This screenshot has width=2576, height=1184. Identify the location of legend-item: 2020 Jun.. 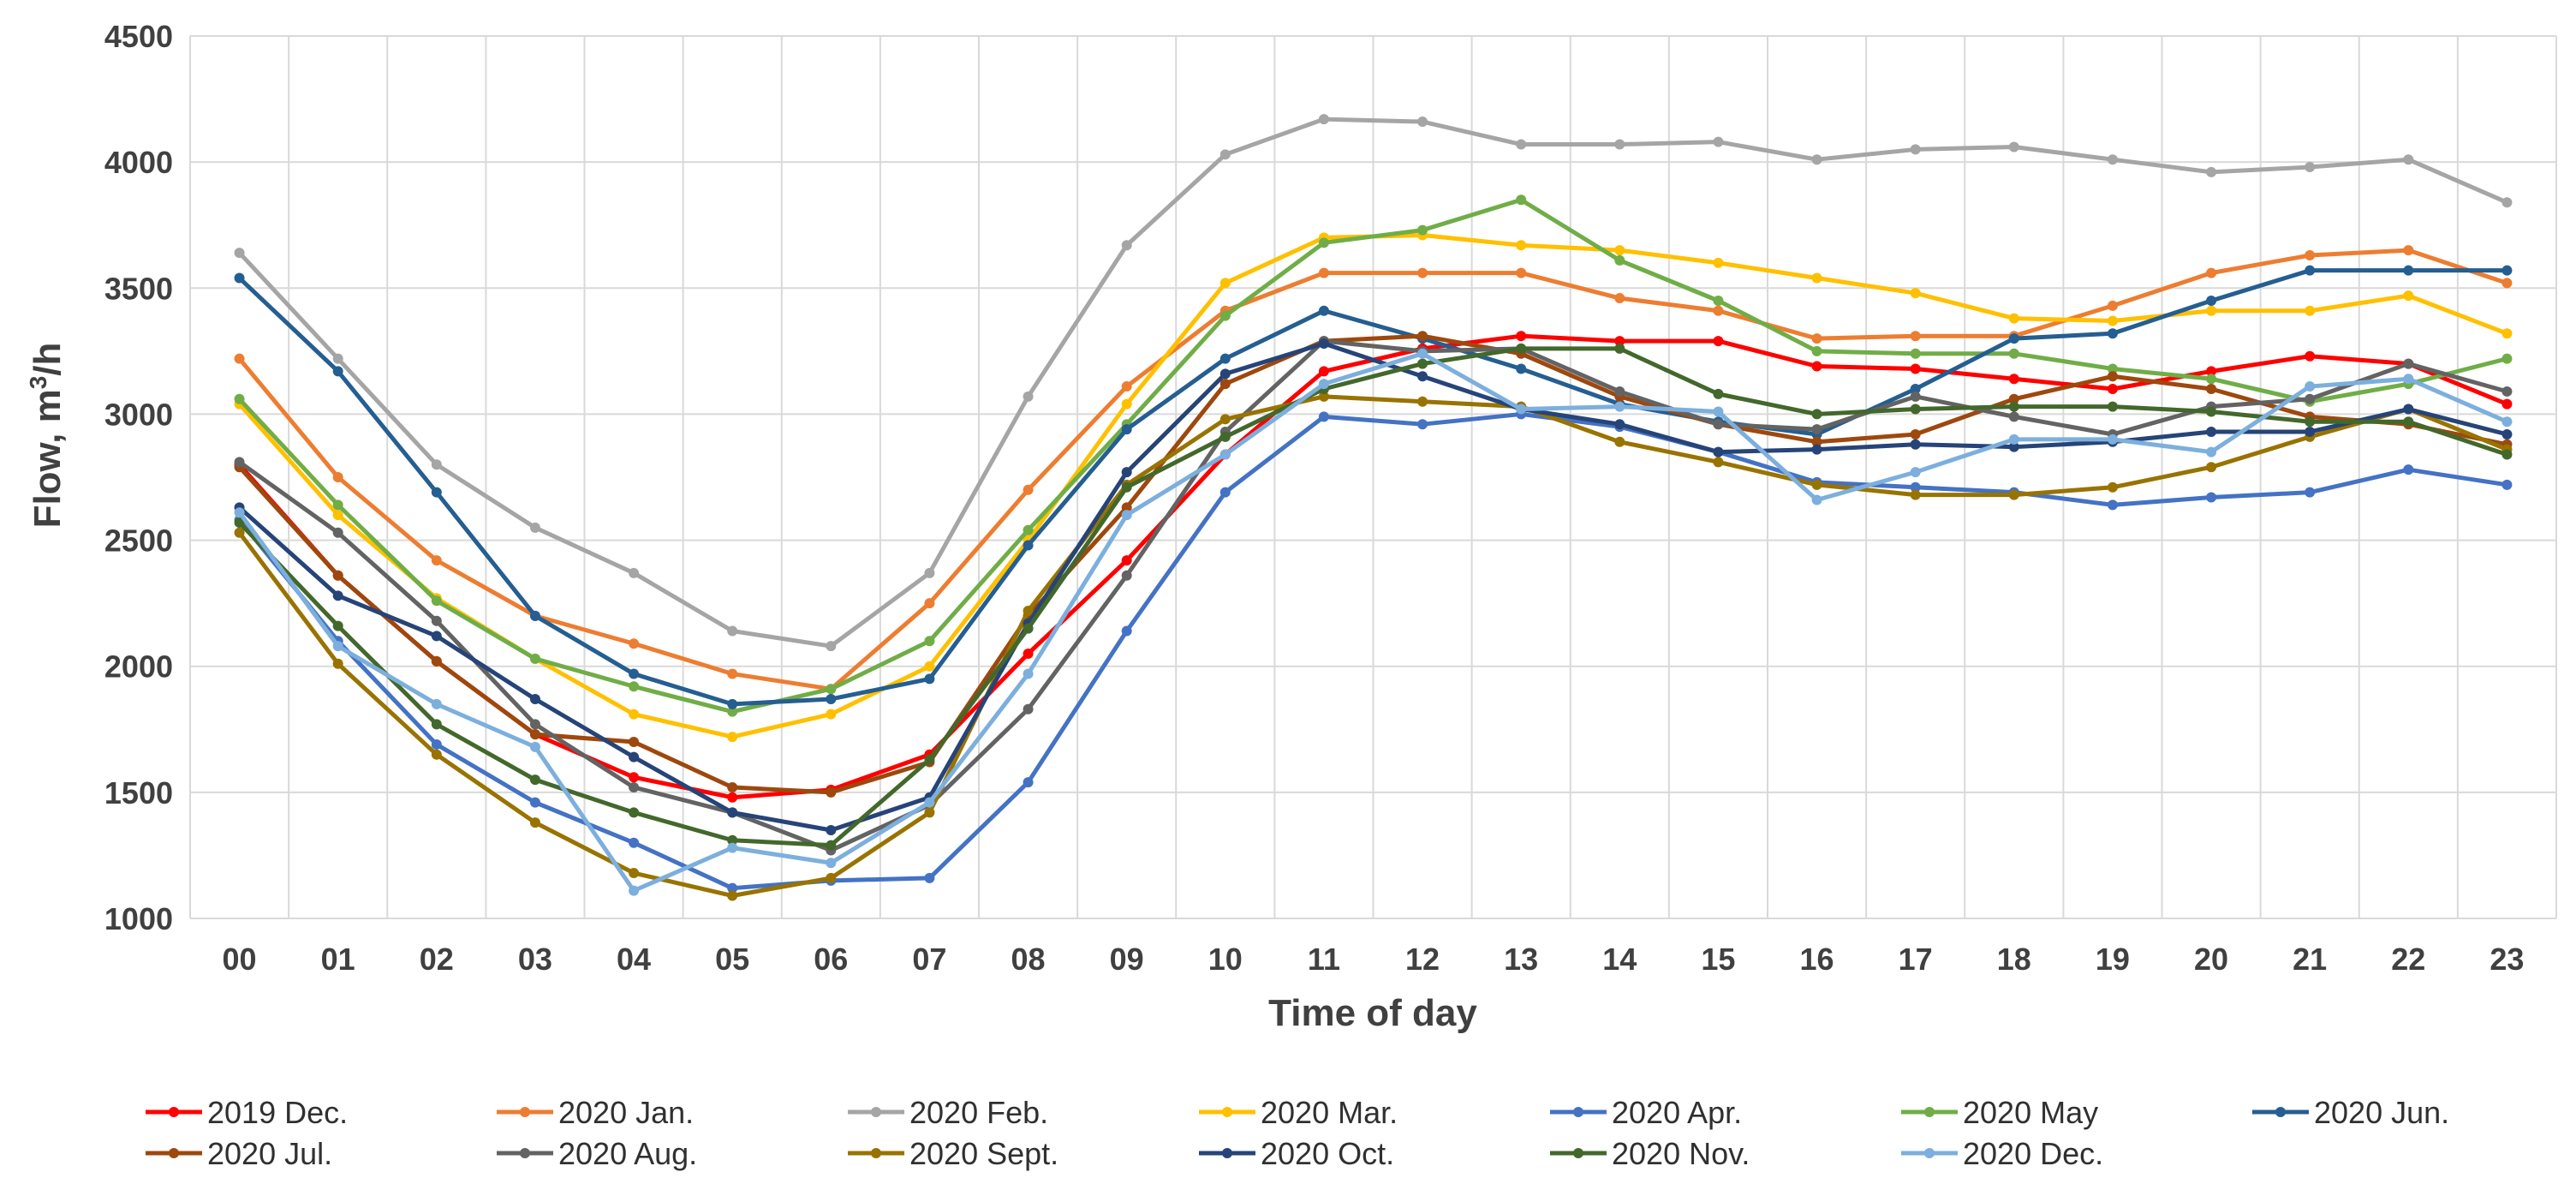
(2350, 1112).